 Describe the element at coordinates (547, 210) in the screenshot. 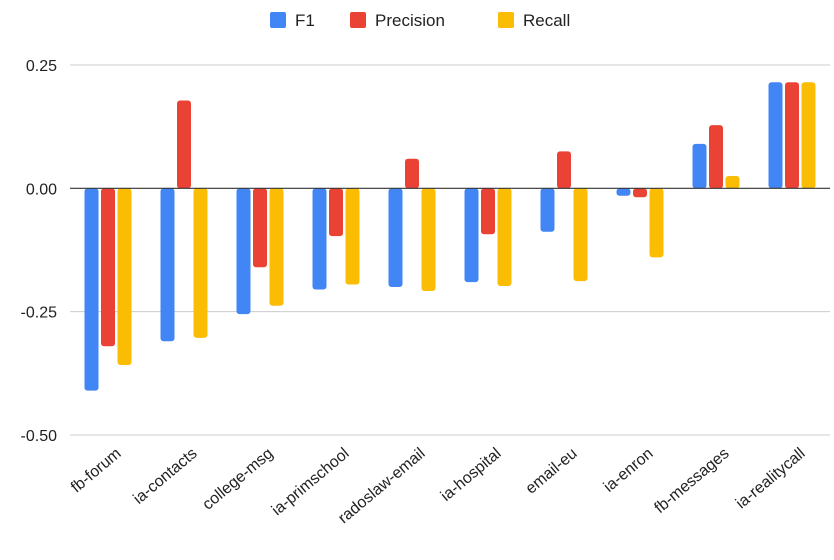

I see `bar-f1-email-eu` at that location.